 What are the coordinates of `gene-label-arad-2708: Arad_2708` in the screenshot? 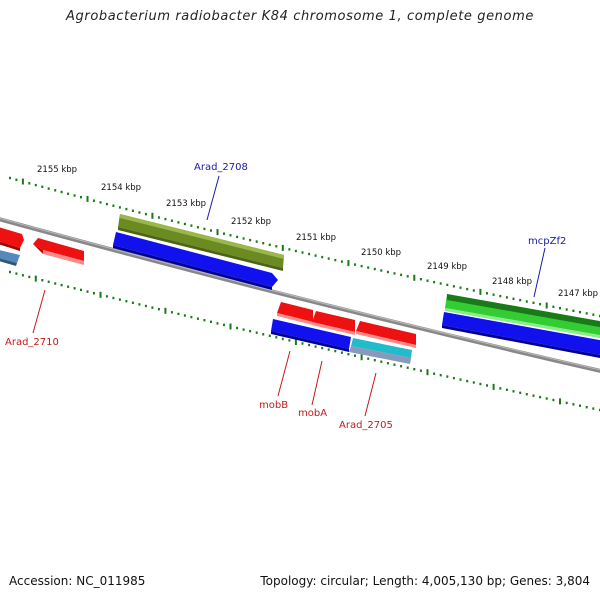 It's located at (221, 167).